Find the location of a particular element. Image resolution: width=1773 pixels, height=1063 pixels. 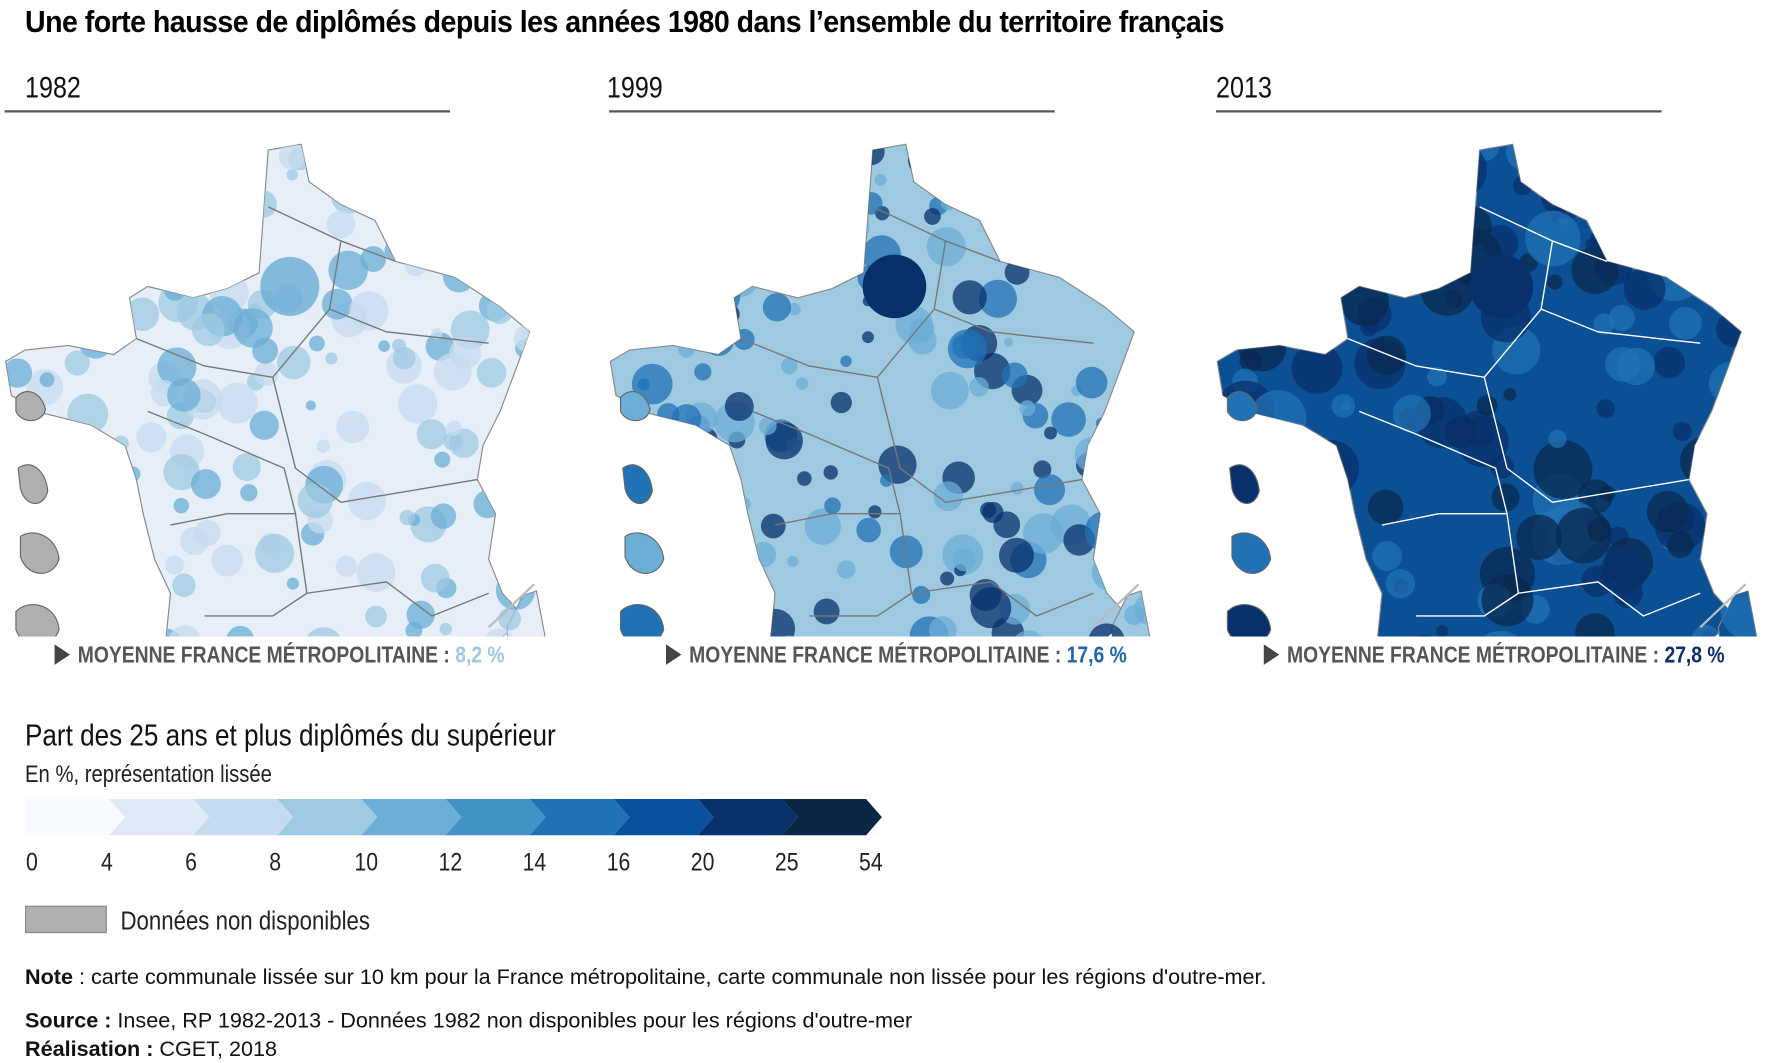

scale-tick: 14 is located at coordinates (534, 862).